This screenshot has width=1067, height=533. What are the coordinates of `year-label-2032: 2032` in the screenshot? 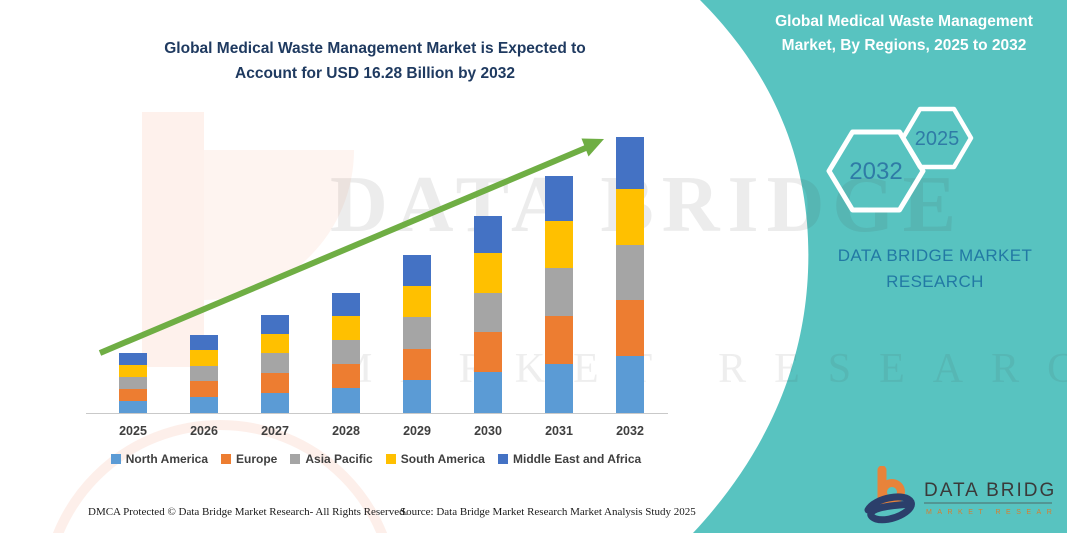 It's located at (630, 431).